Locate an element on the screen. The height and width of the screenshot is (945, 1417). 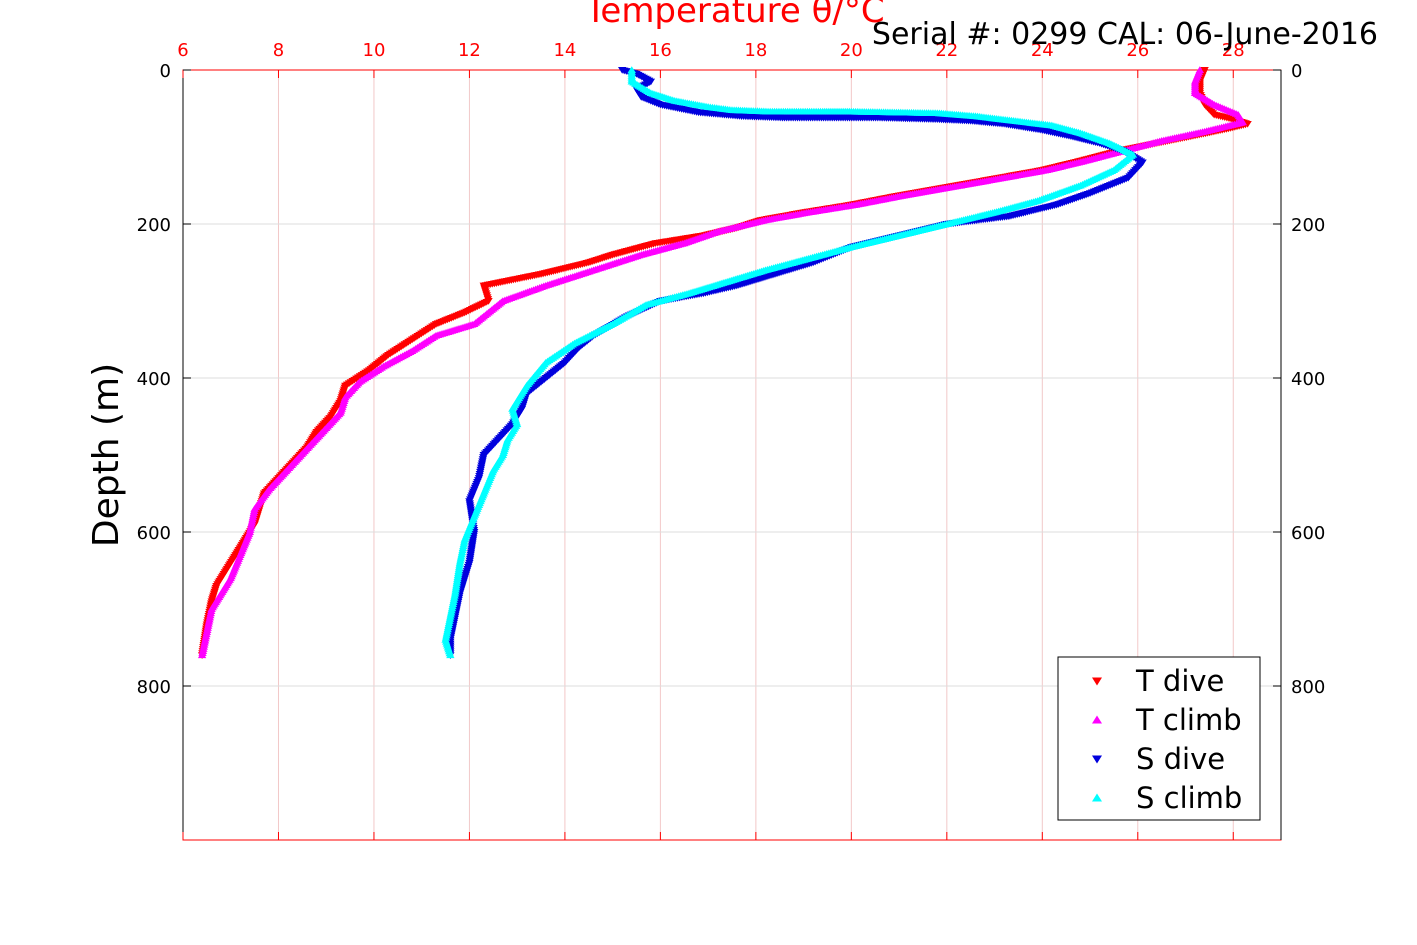
chart-title: Temperature θ/°C is located at coordinates (734, 15).